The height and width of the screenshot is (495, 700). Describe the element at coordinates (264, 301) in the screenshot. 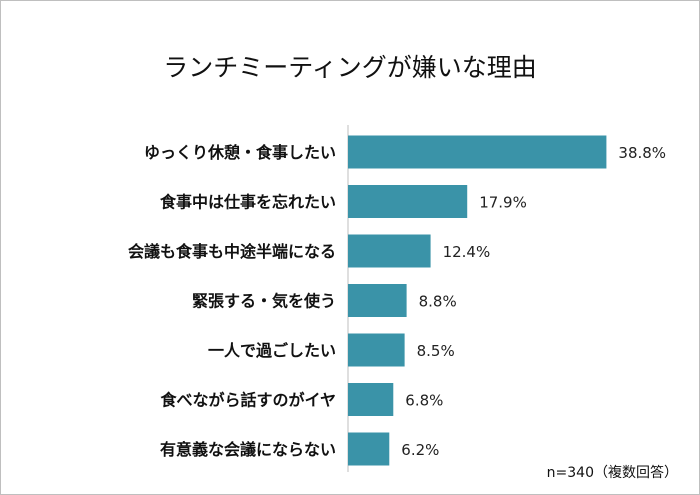

I see `category-label-4: 緊張する・気を使う` at that location.